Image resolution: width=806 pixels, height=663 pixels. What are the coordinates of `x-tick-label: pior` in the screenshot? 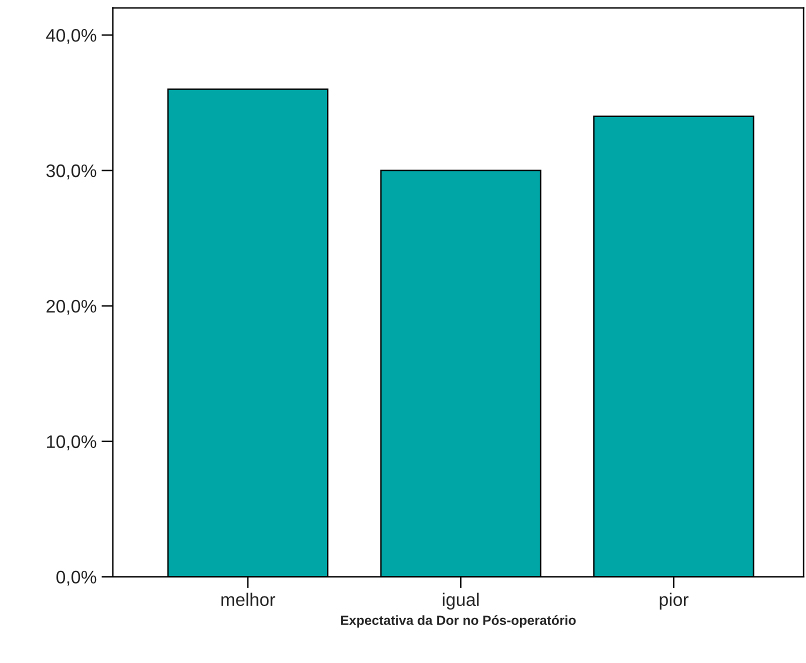 It's located at (674, 601).